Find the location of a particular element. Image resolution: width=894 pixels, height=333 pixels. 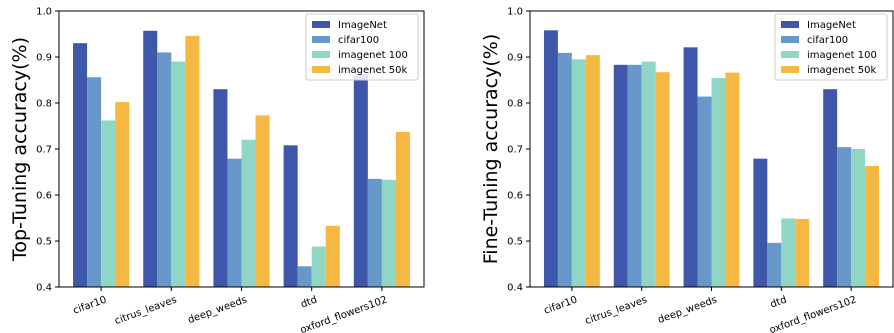

y-axis-label: Fine-Tuning accuracy(%) is located at coordinates (491, 149).